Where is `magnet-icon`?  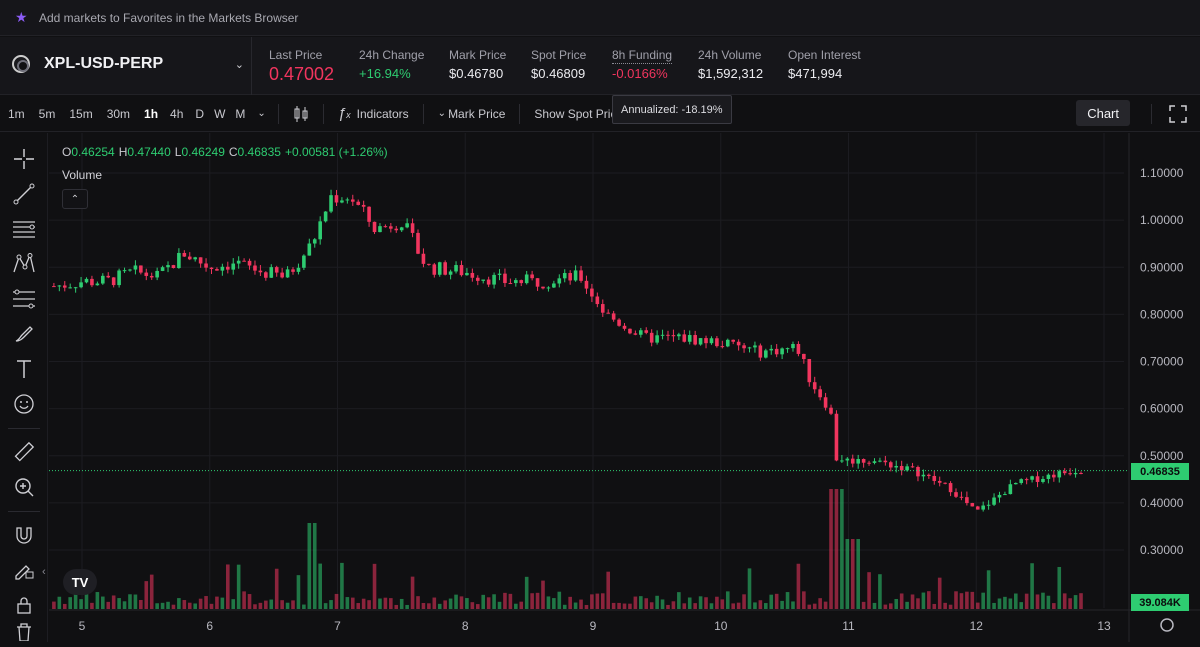 magnet-icon is located at coordinates (24, 535).